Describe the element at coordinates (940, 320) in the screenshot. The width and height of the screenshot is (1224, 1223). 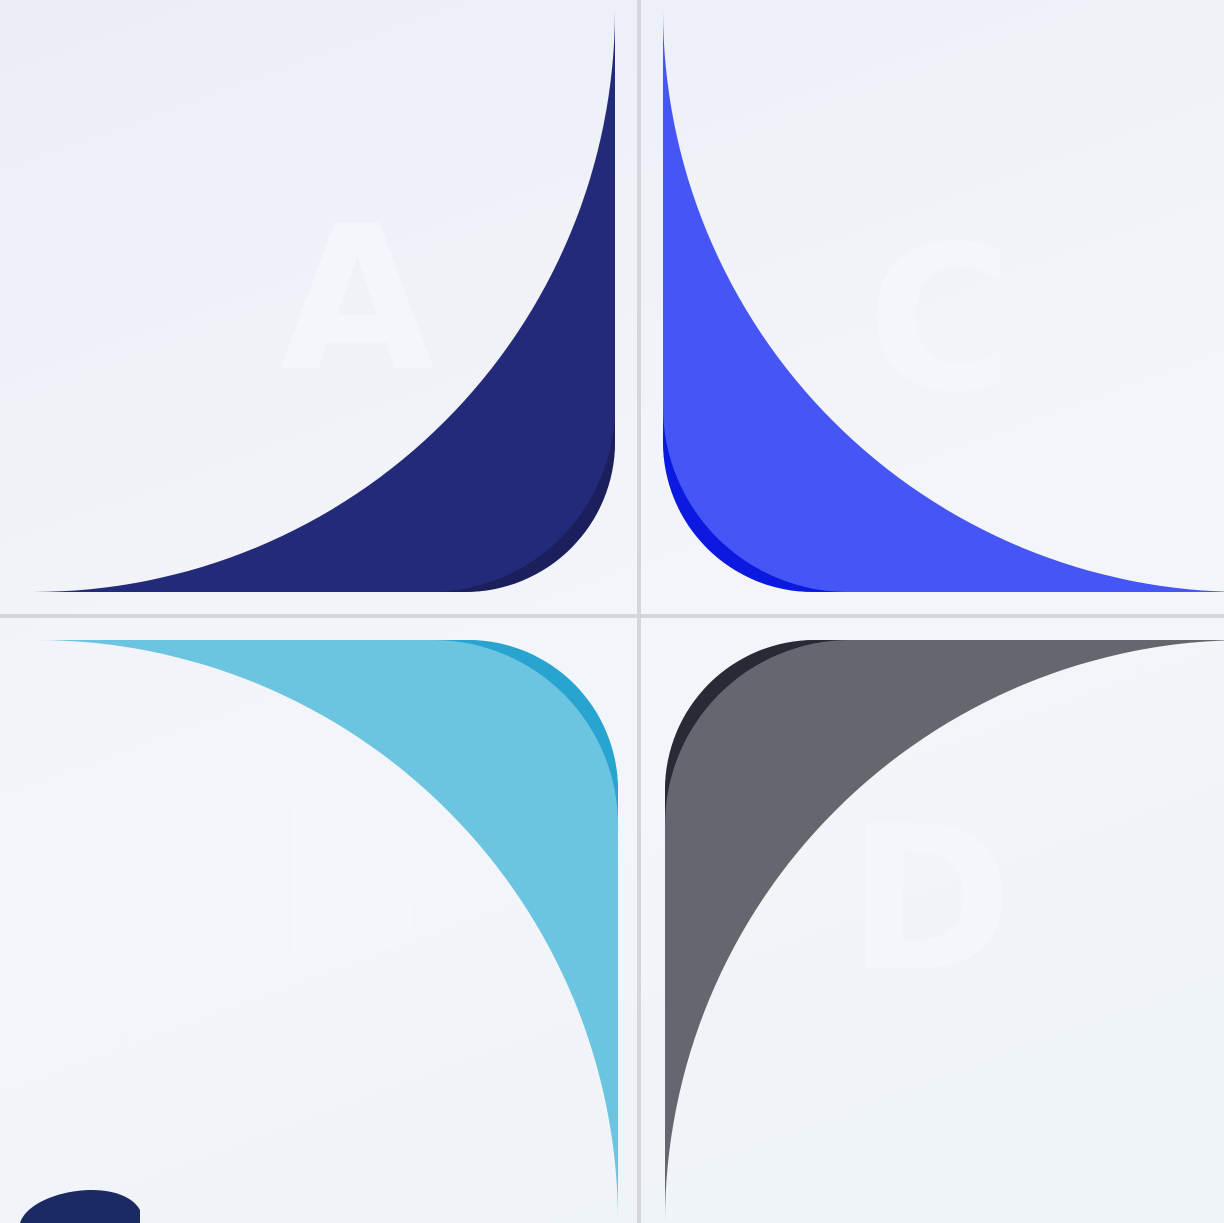
I see `quadrant-label: C` at that location.